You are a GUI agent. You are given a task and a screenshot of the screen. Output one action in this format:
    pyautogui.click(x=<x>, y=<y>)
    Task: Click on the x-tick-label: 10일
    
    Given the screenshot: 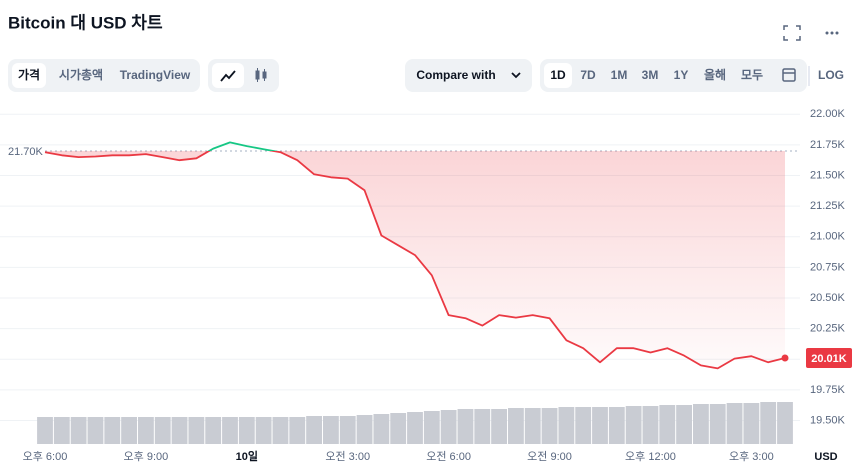 What is the action you would take?
    pyautogui.click(x=247, y=456)
    